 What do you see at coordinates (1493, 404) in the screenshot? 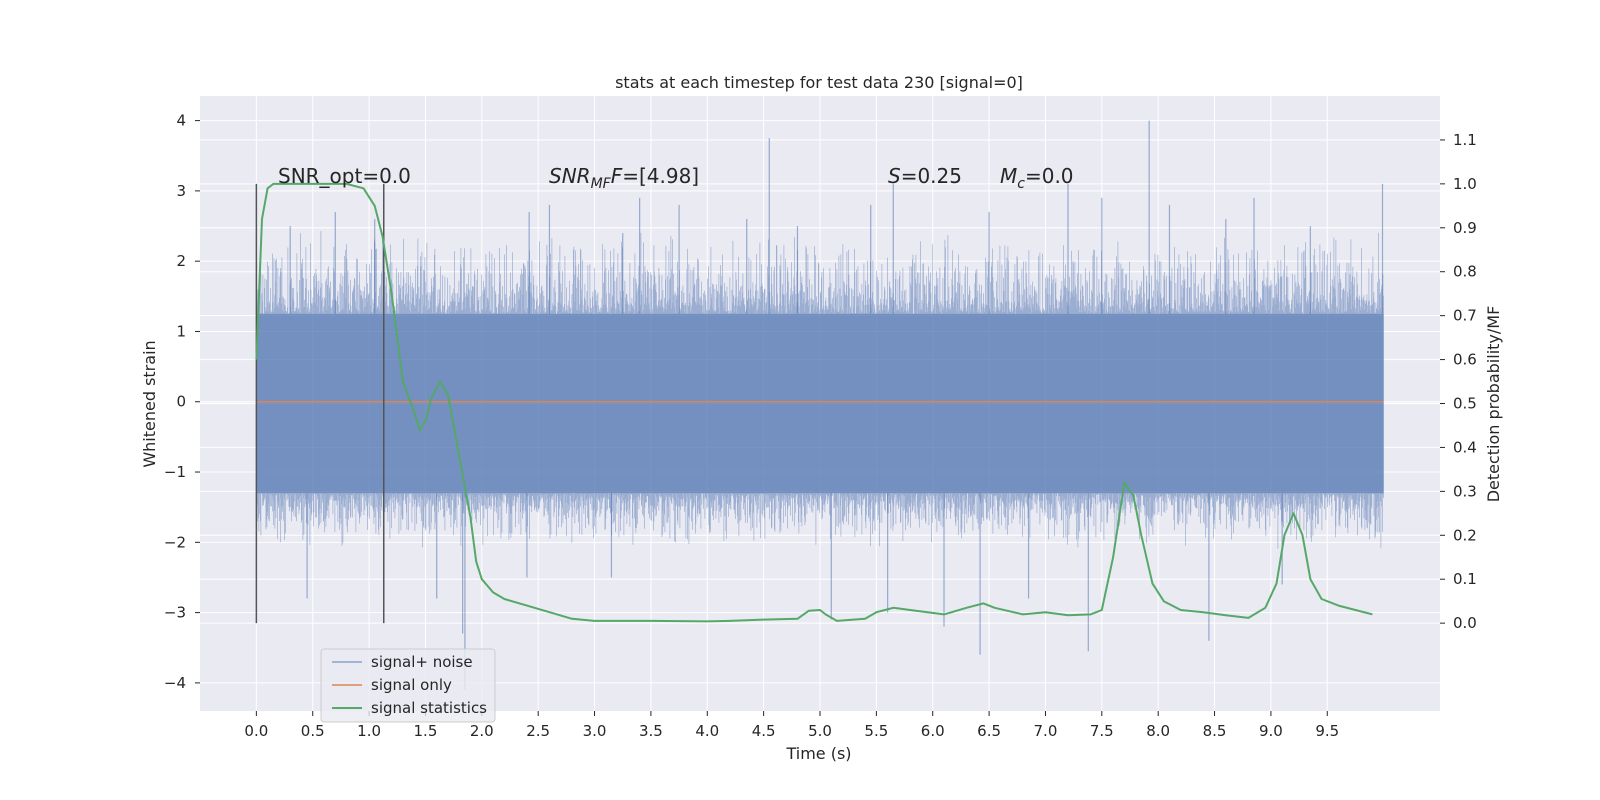
I see `y-axis-label-right: Detection probability/MF` at bounding box center [1493, 404].